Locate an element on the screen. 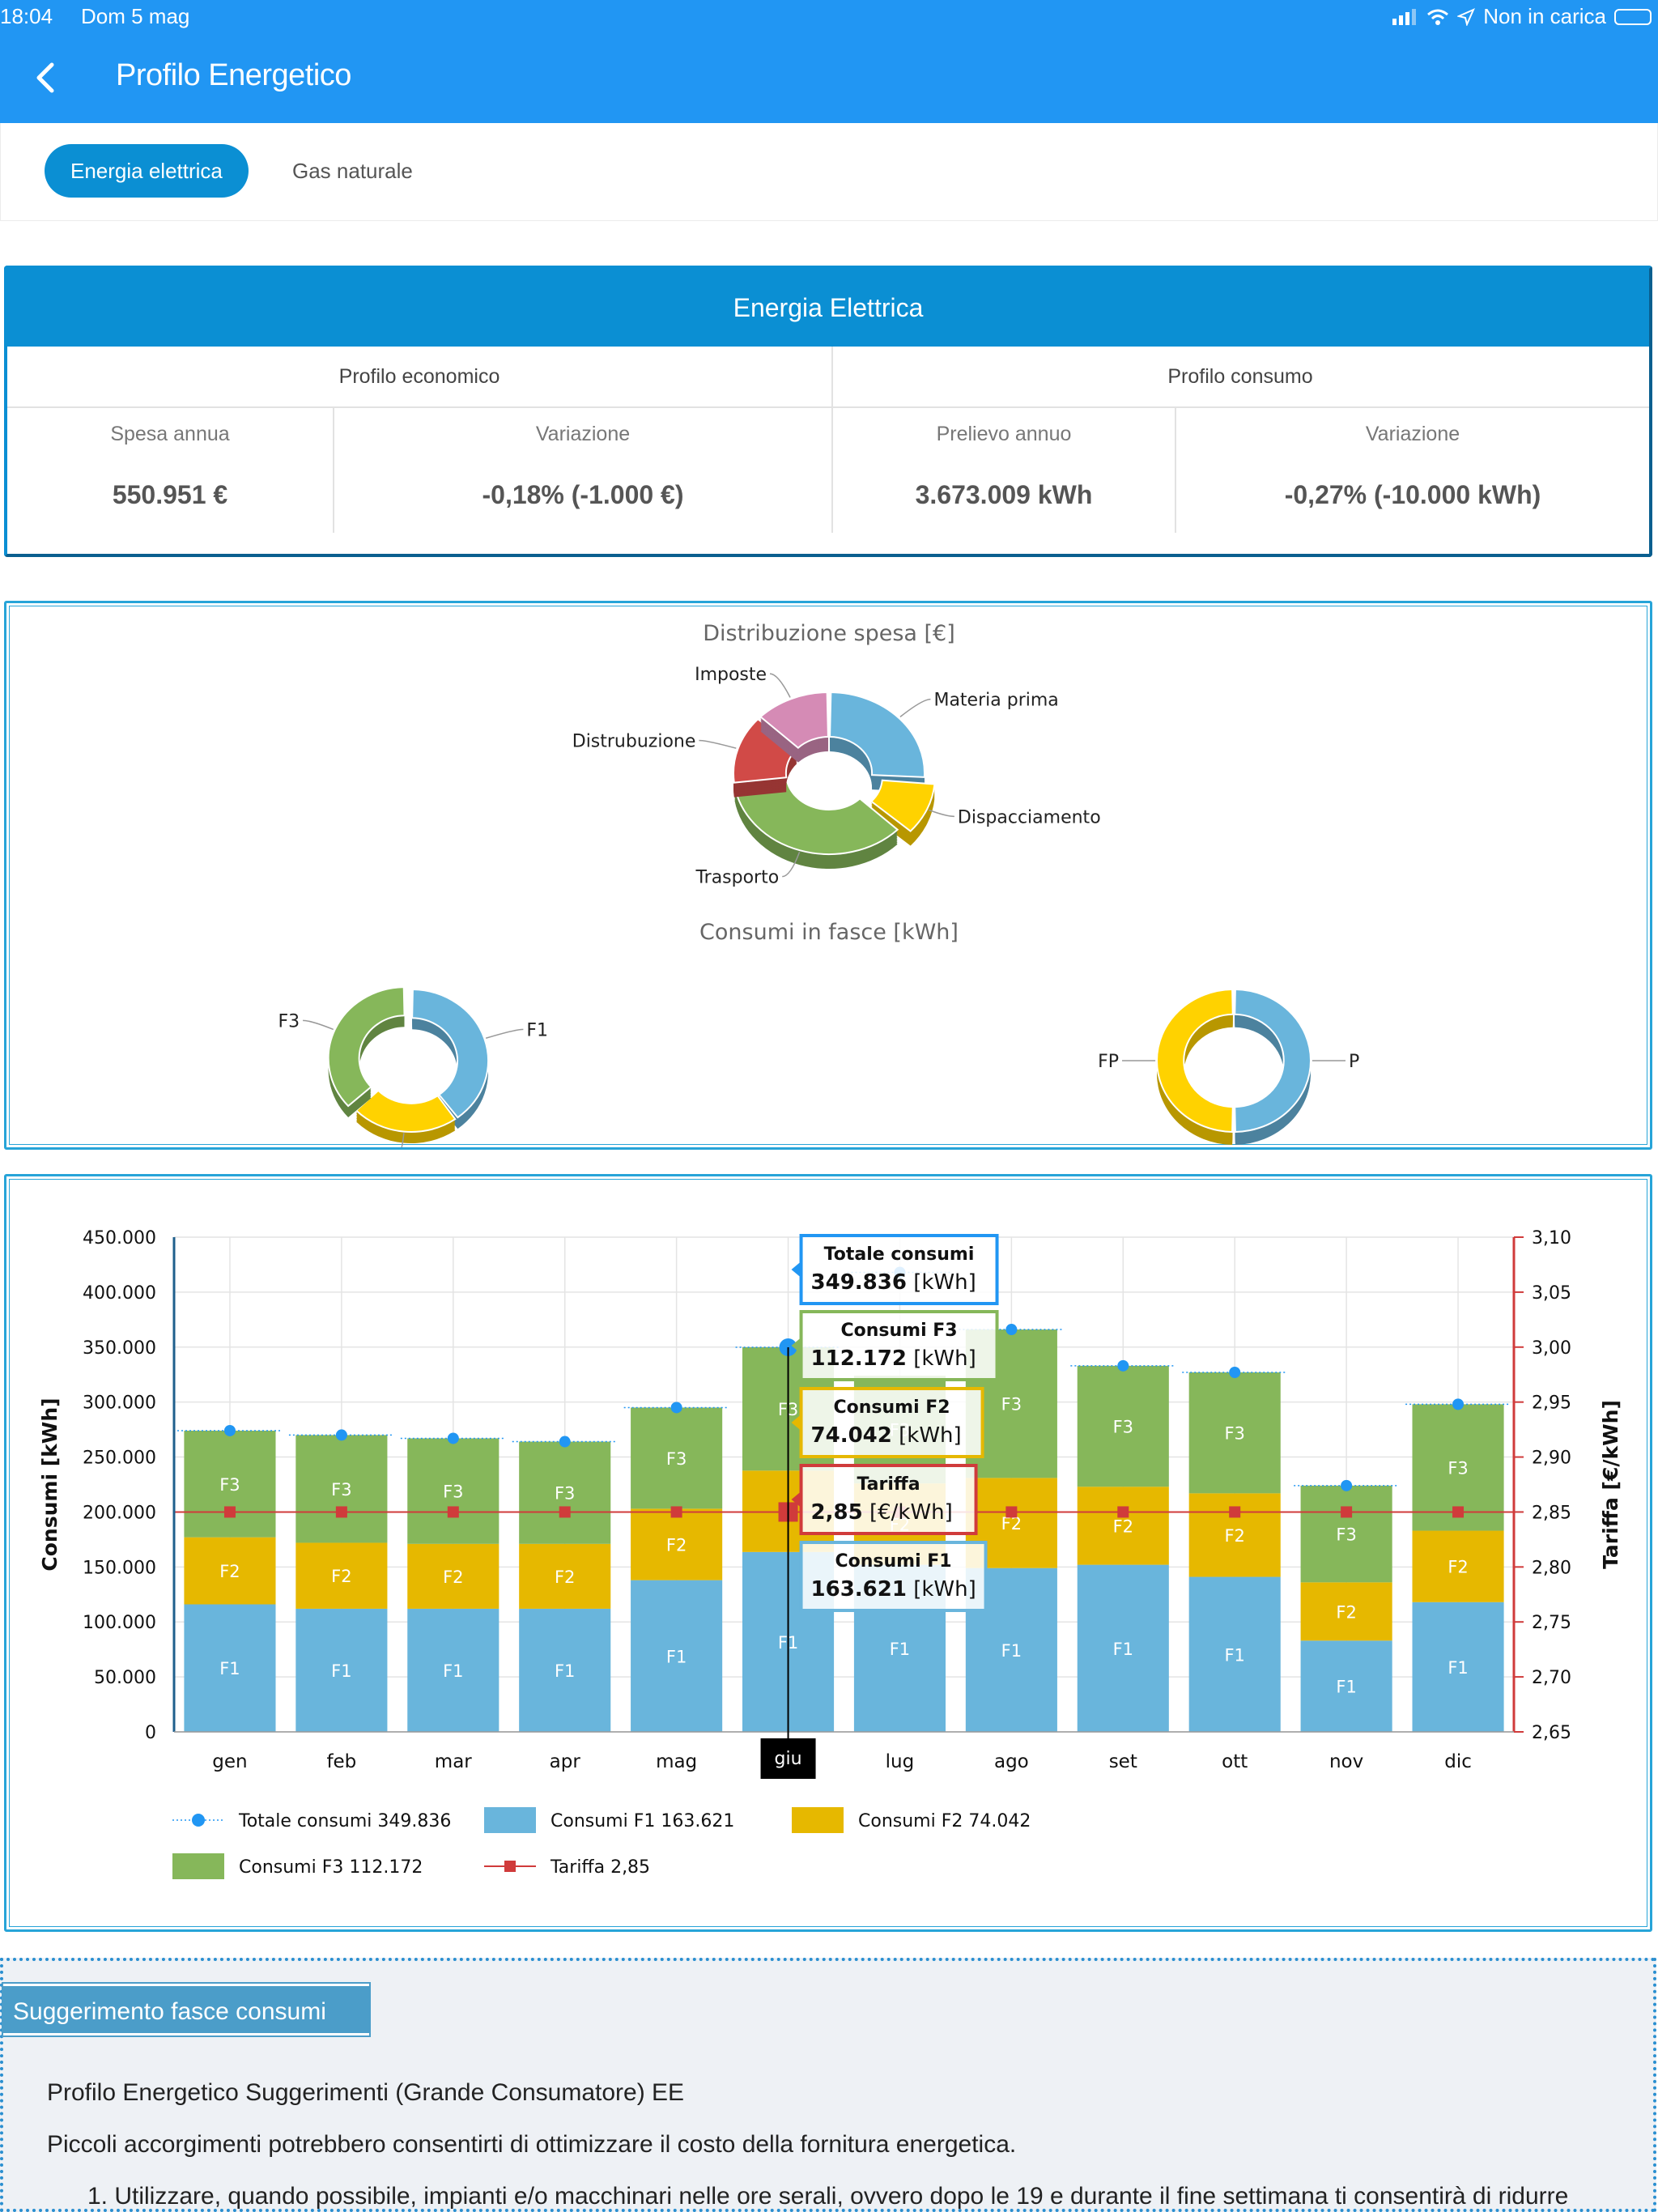 This screenshot has height=2212, width=1658. tab-gas-naturale: Gas naturale is located at coordinates (352, 171).